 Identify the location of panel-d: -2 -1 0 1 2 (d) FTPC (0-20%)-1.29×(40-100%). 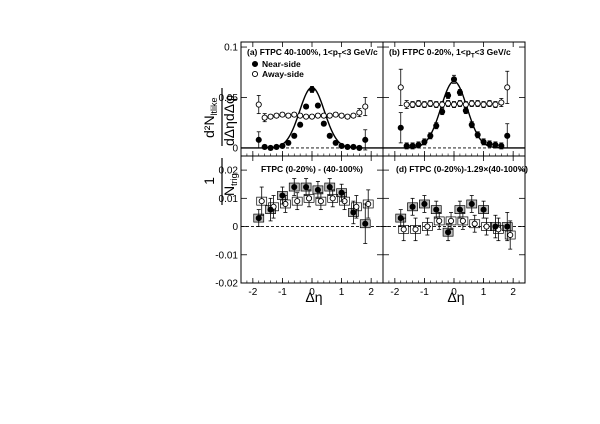
(455, 226).